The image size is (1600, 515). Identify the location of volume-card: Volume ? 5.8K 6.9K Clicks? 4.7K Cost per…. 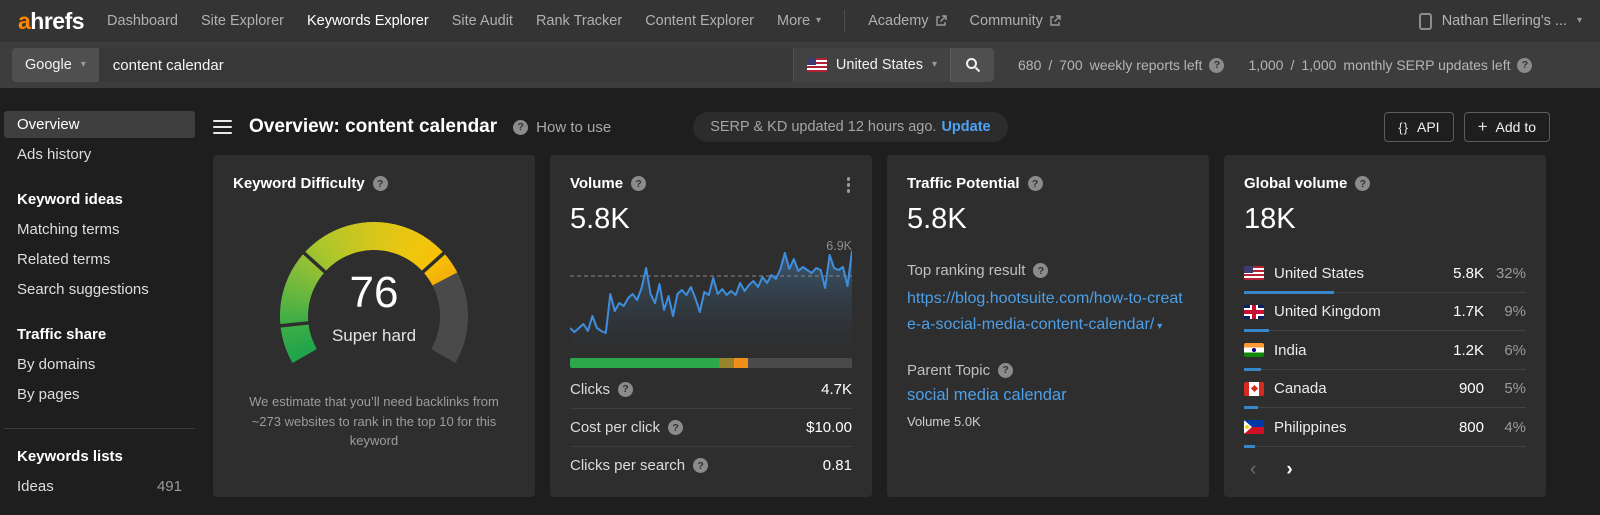
(711, 326).